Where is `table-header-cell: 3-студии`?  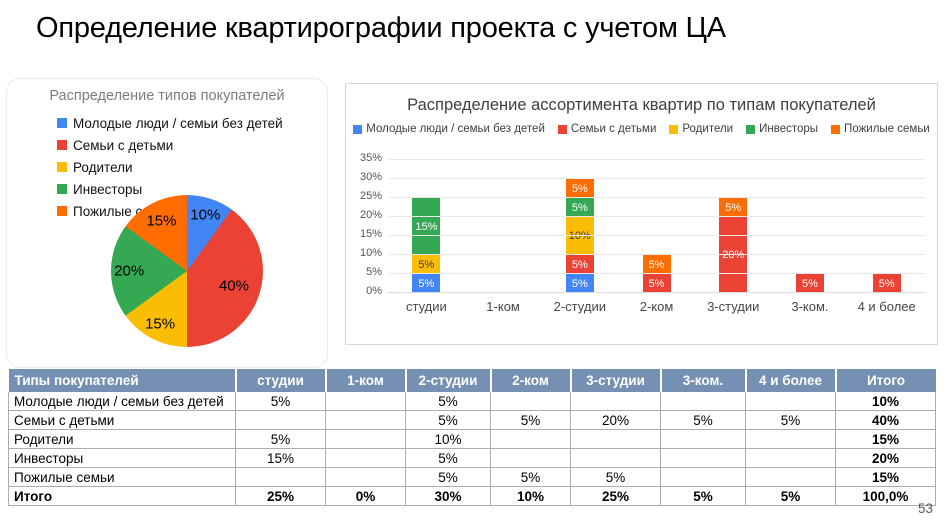
table-header-cell: 3-студии is located at coordinates (616, 380).